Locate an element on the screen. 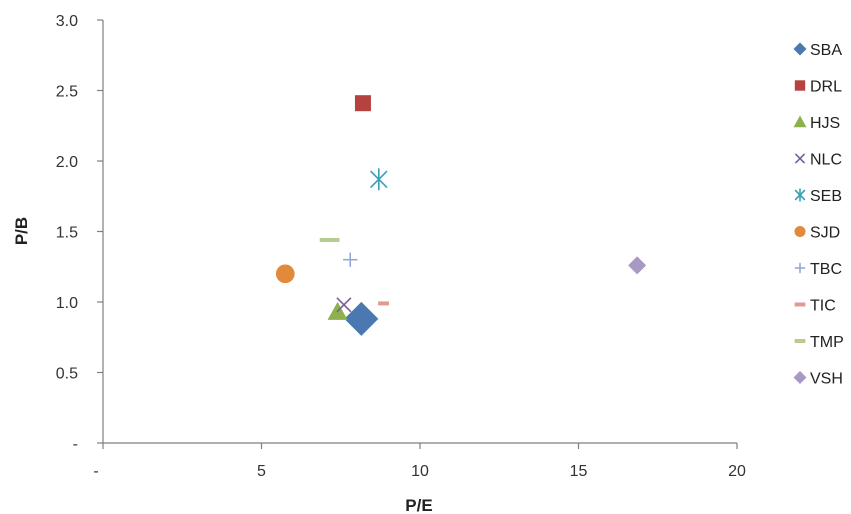  data-point-tic is located at coordinates (383, 303).